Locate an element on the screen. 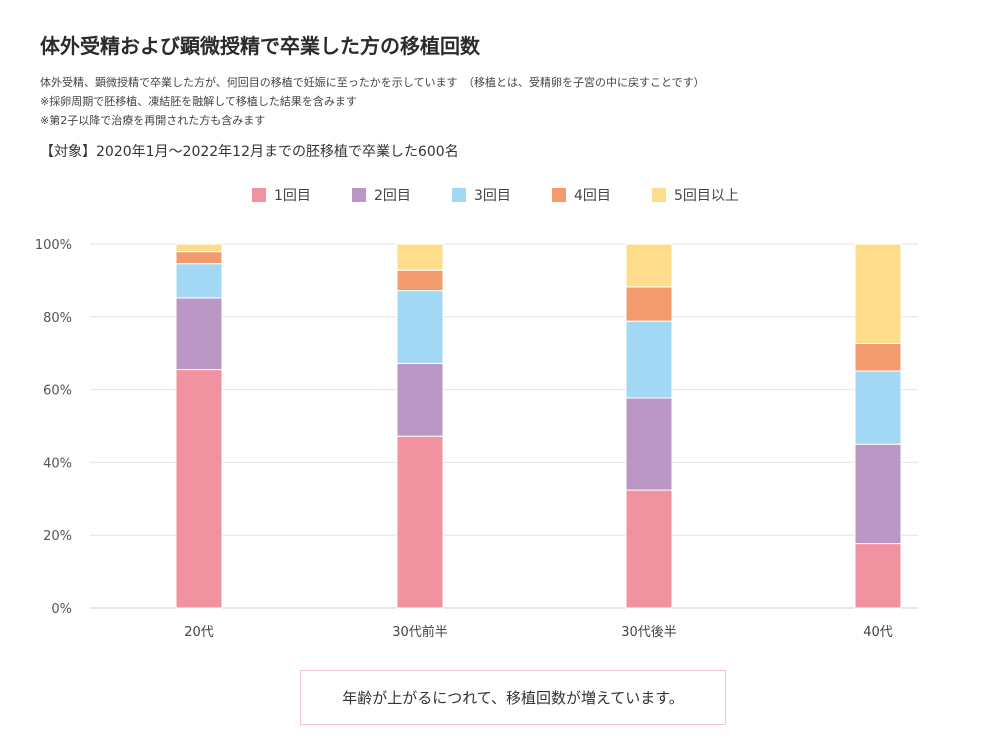 Image resolution: width=1000 pixels, height=745 pixels. x-tick-label: 20代 is located at coordinates (199, 632).